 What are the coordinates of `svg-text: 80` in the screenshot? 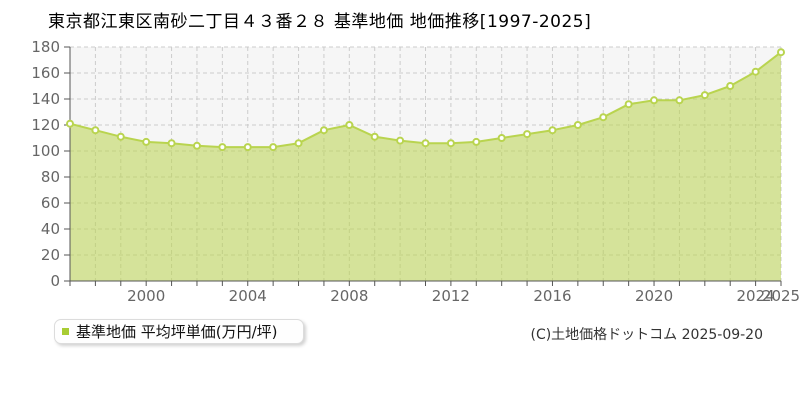 It's located at (50, 177).